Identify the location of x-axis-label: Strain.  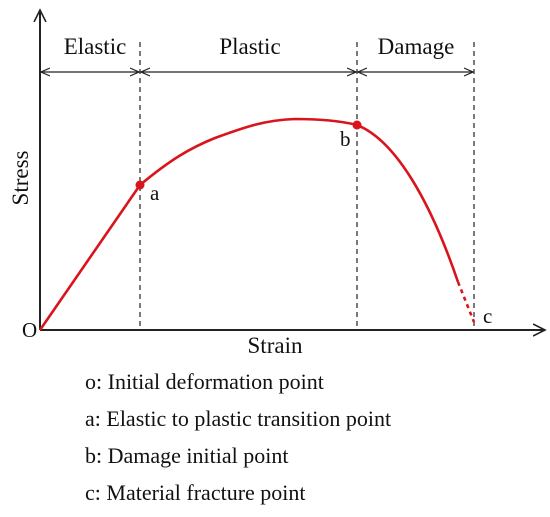
(275, 345).